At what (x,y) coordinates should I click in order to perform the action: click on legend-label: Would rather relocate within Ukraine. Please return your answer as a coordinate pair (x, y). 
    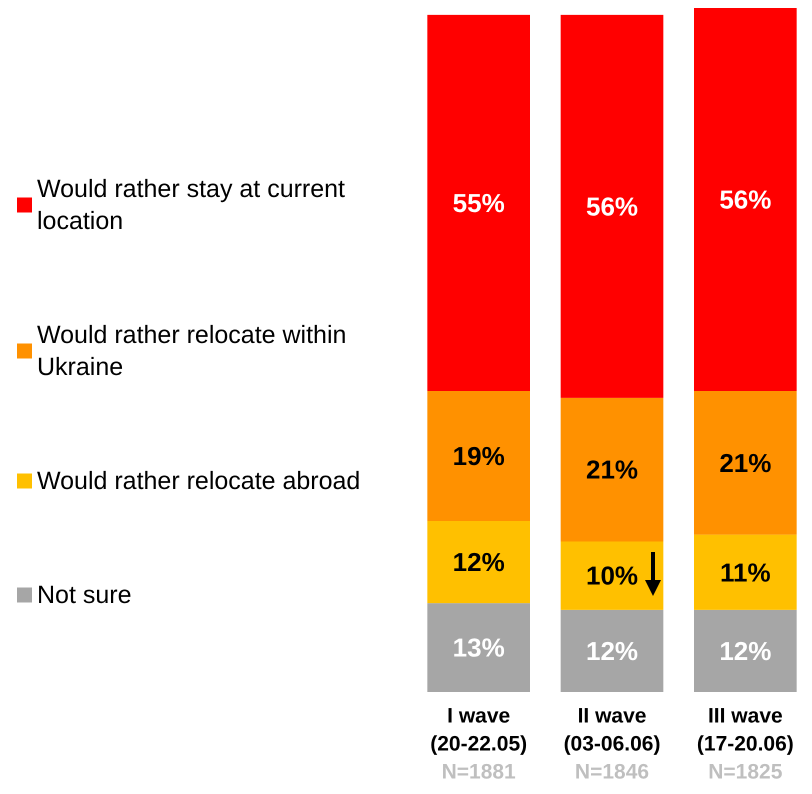
    Looking at the image, I should click on (195, 351).